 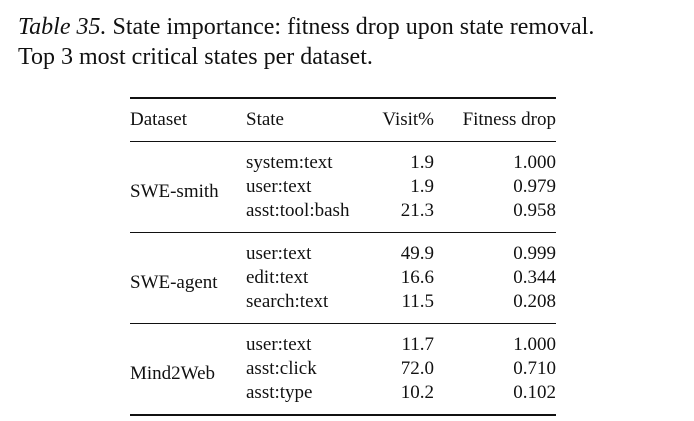 I want to click on fitness-cell: 0.208, so click(x=495, y=307).